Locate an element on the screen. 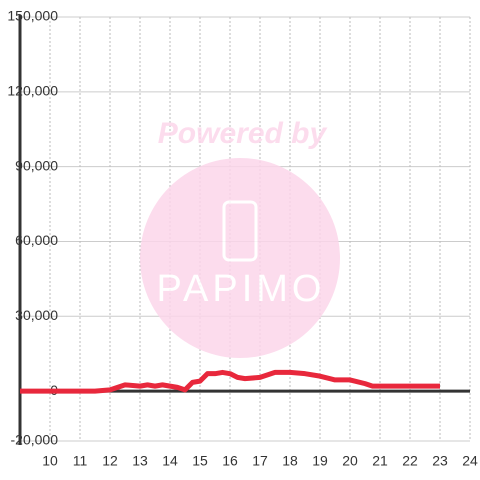 This screenshot has height=480, width=480. data-line is located at coordinates (230, 381).